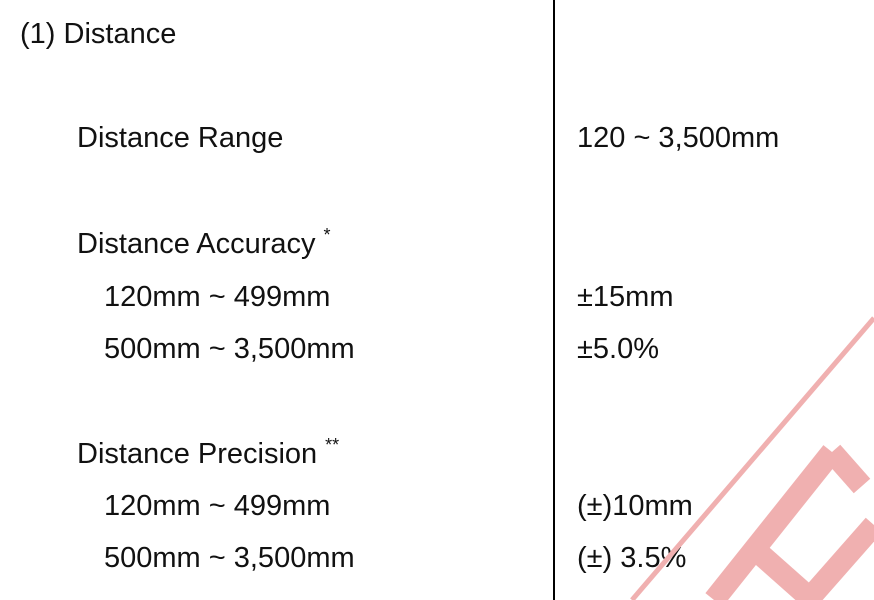 The height and width of the screenshot is (600, 874). I want to click on distance-range-label: Distance Range, so click(180, 138).